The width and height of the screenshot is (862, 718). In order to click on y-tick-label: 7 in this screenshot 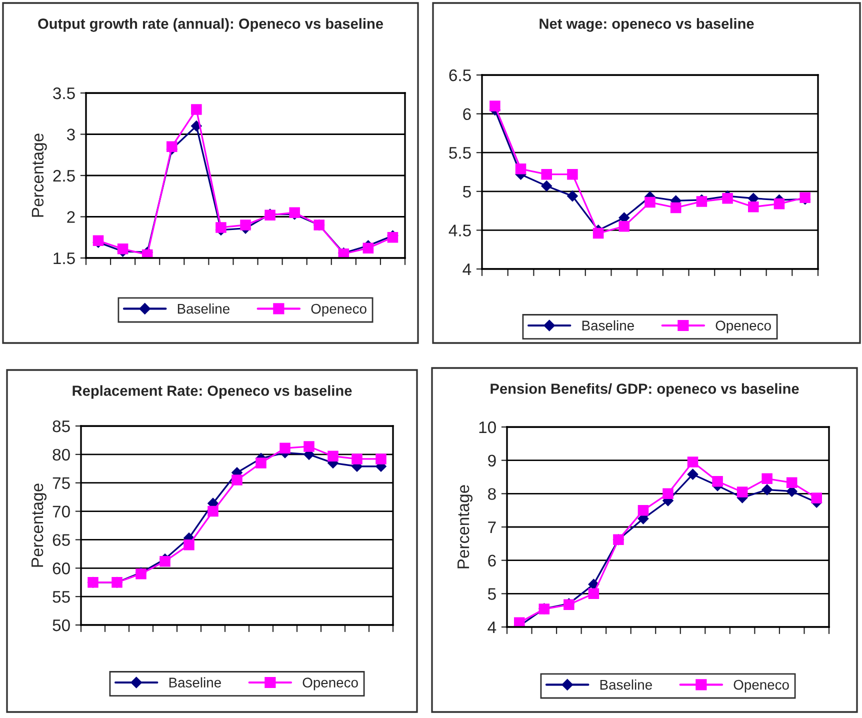, I will do `click(492, 528)`.